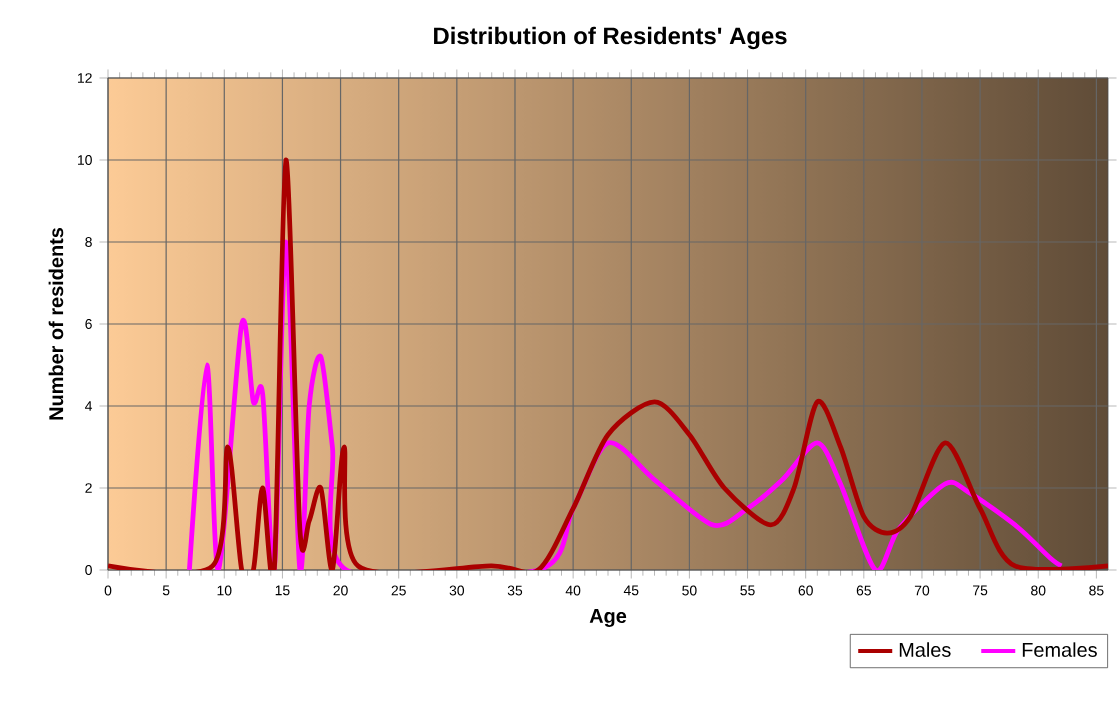  What do you see at coordinates (608, 618) in the screenshot?
I see `x-axis-title: Age` at bounding box center [608, 618].